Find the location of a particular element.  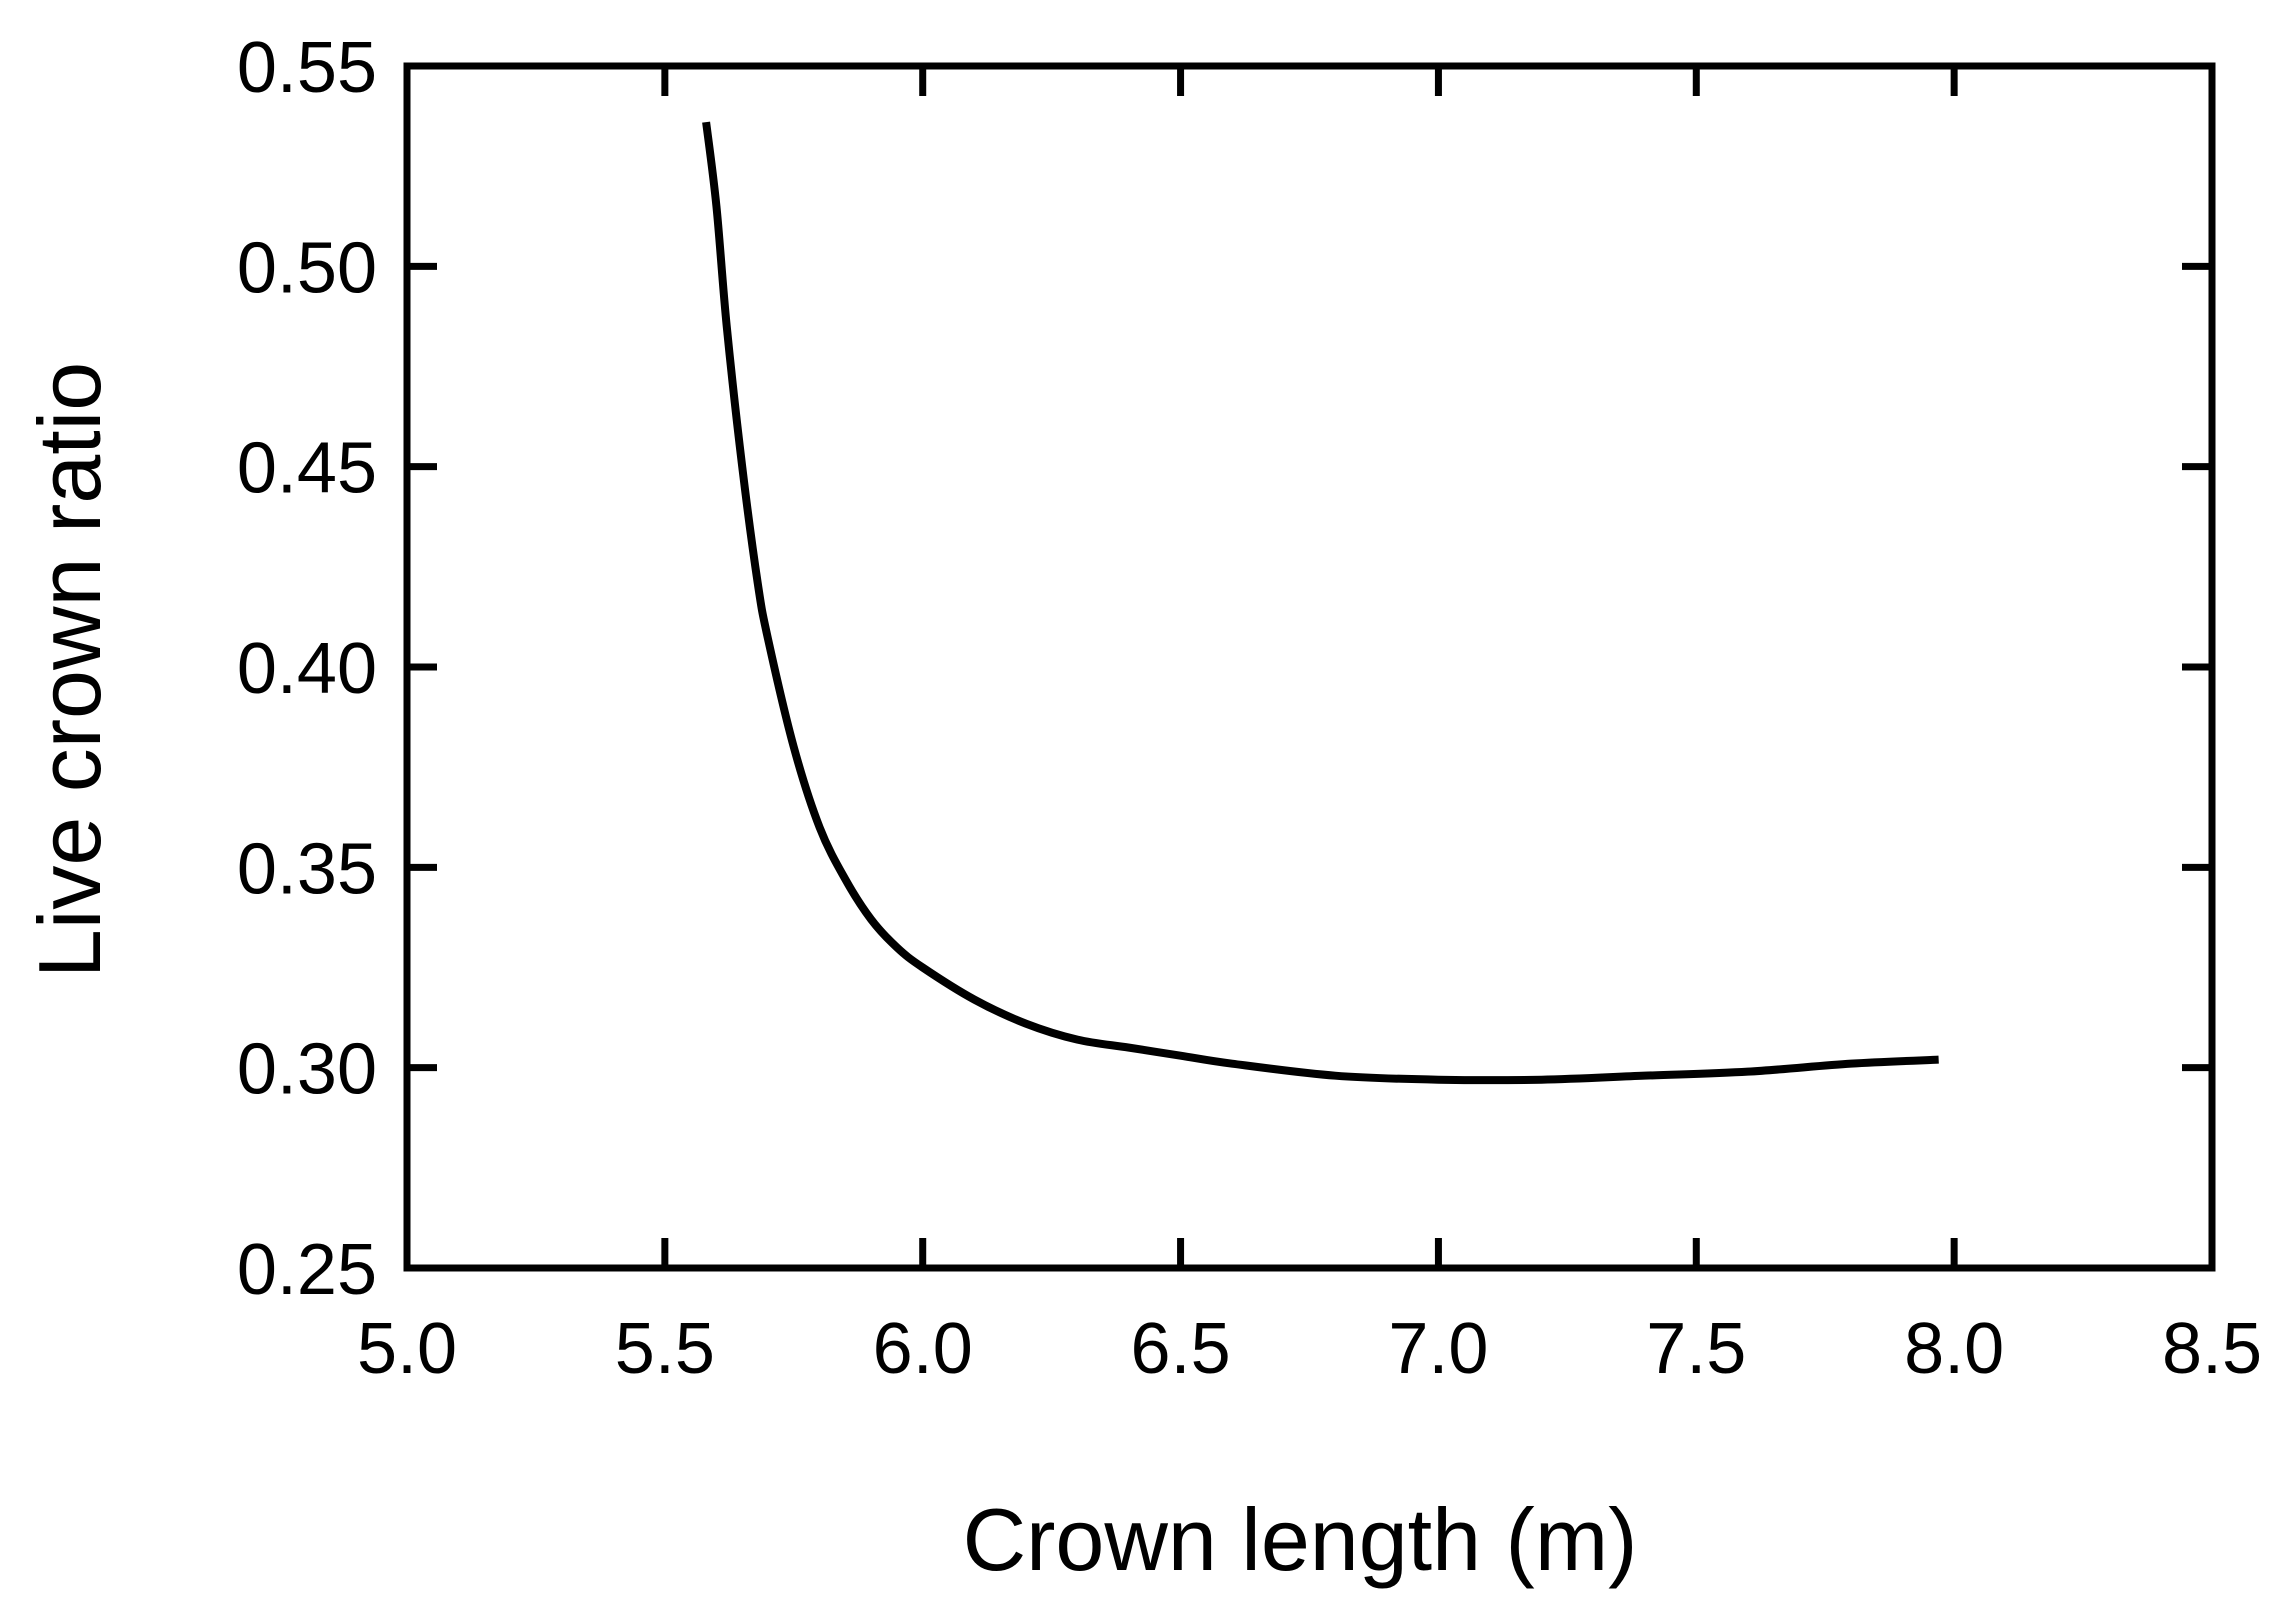

y-tick-label: 0.55 is located at coordinates (307, 68).